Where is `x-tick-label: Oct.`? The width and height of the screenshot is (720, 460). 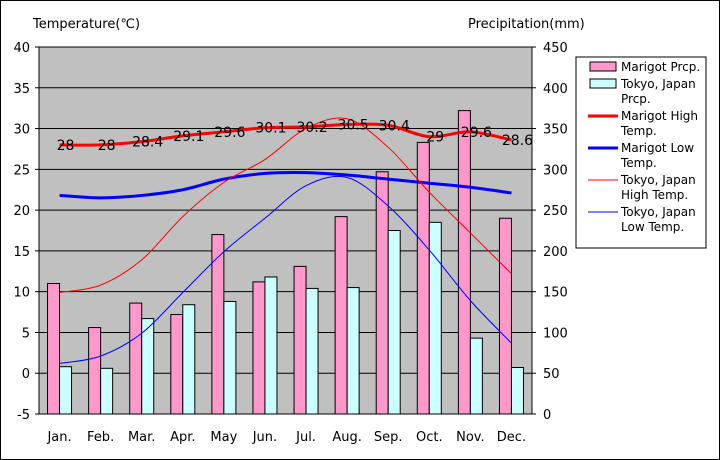 x-tick-label: Oct. is located at coordinates (429, 437).